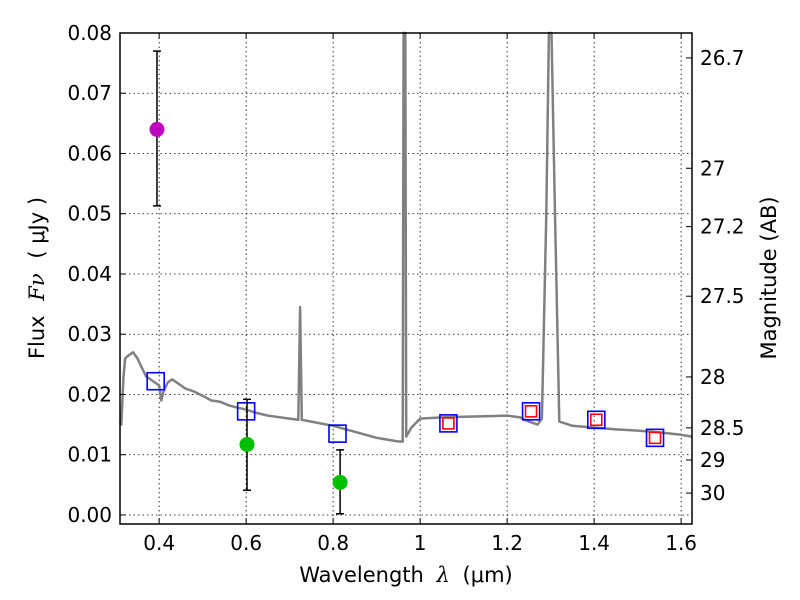 Image resolution: width=800 pixels, height=600 pixels. Describe the element at coordinates (89, 394) in the screenshot. I see `y-tick-label: 0.02` at that location.